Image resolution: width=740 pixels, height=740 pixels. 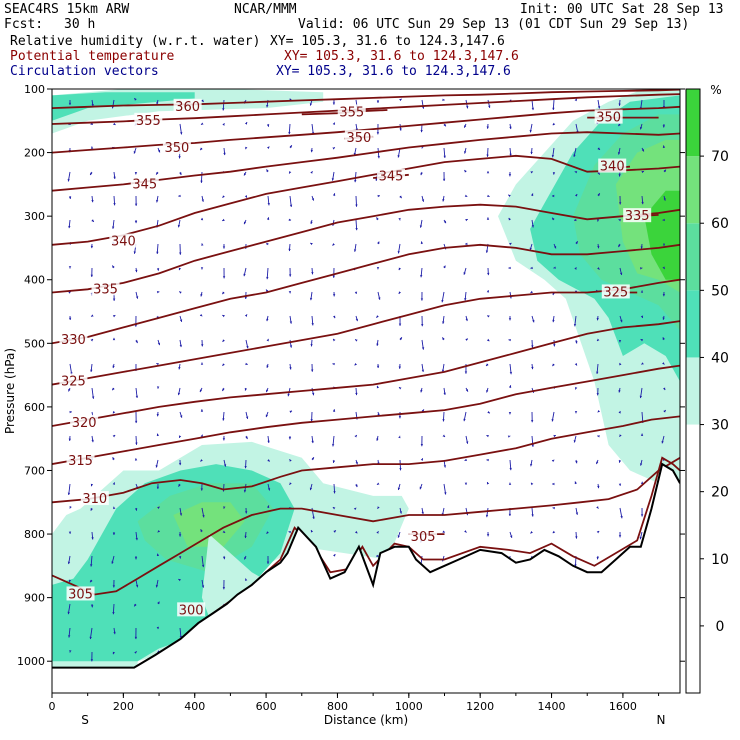 I want to click on north-label: N, so click(x=661, y=720).